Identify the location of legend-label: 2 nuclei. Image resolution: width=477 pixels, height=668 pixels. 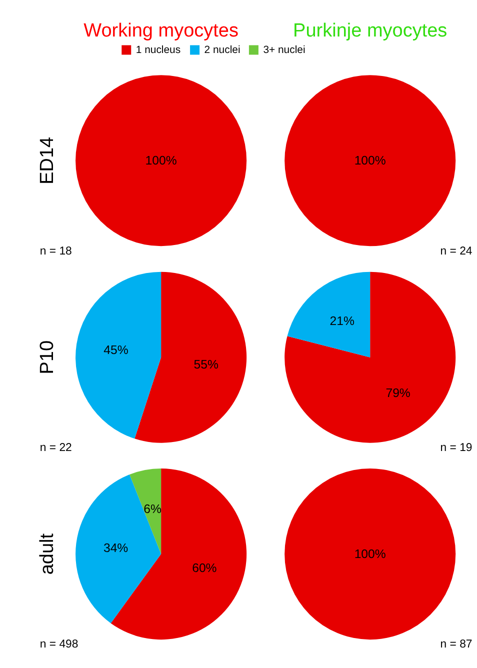
(222, 50).